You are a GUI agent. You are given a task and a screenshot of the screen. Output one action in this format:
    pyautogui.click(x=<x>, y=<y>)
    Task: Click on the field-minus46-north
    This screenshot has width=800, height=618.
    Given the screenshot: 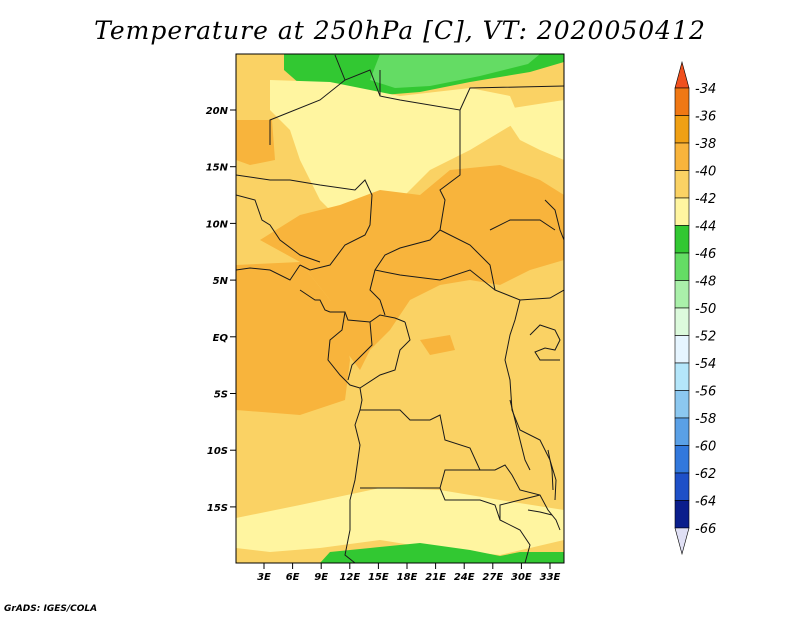 What is the action you would take?
    pyautogui.click(x=455, y=71)
    